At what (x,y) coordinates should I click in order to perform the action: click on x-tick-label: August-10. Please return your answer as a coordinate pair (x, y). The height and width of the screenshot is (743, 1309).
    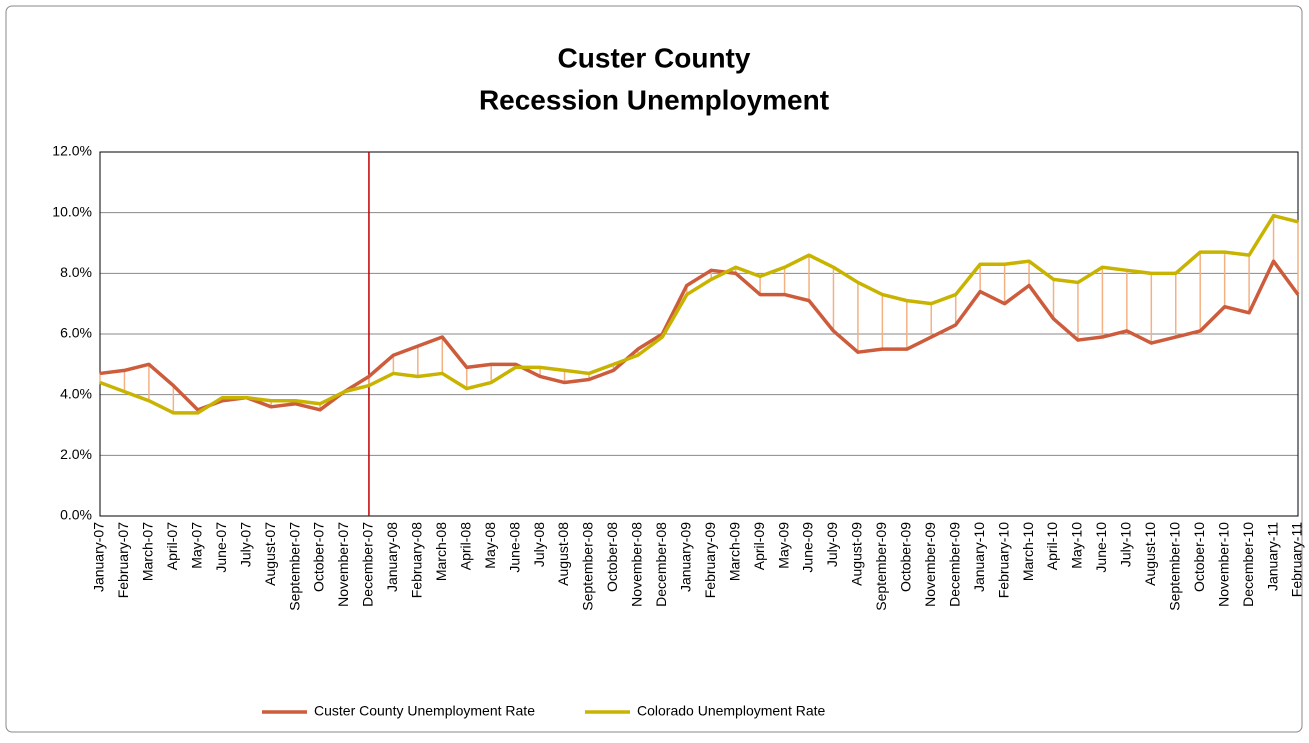
    Looking at the image, I should click on (1150, 554).